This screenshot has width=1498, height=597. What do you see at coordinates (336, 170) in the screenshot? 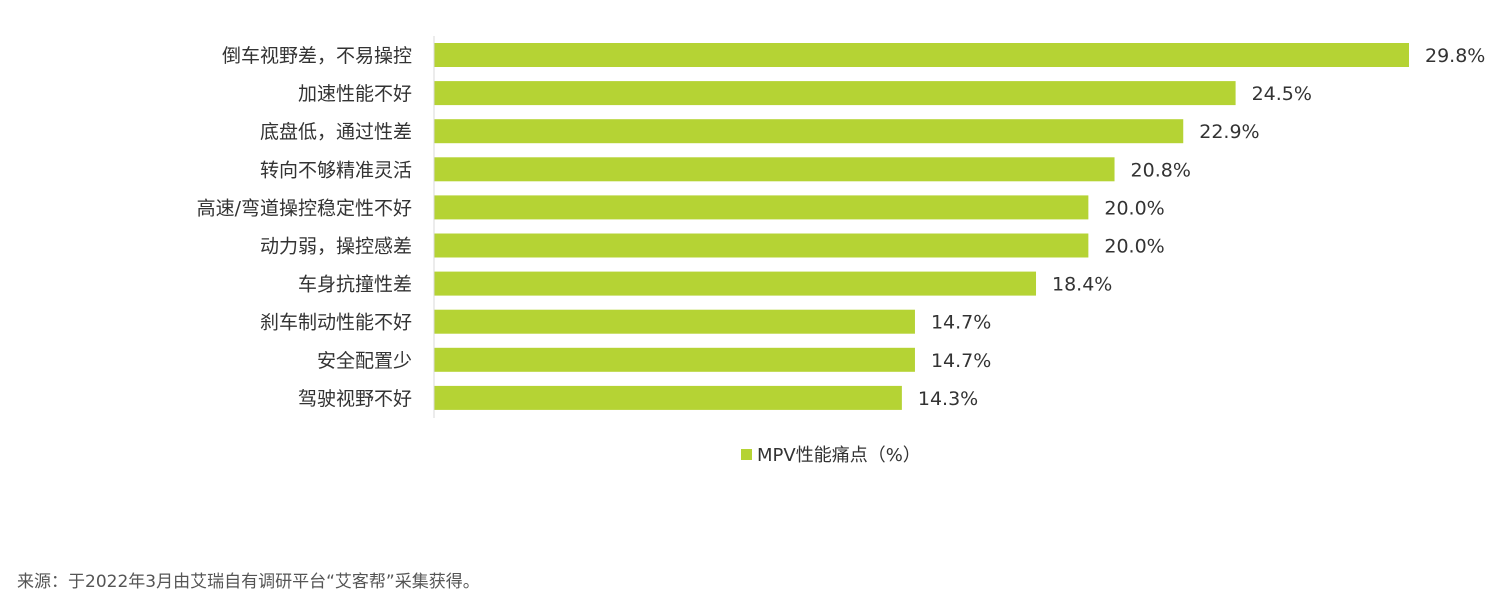
I see `category-label: 转向不够精准灵活` at bounding box center [336, 170].